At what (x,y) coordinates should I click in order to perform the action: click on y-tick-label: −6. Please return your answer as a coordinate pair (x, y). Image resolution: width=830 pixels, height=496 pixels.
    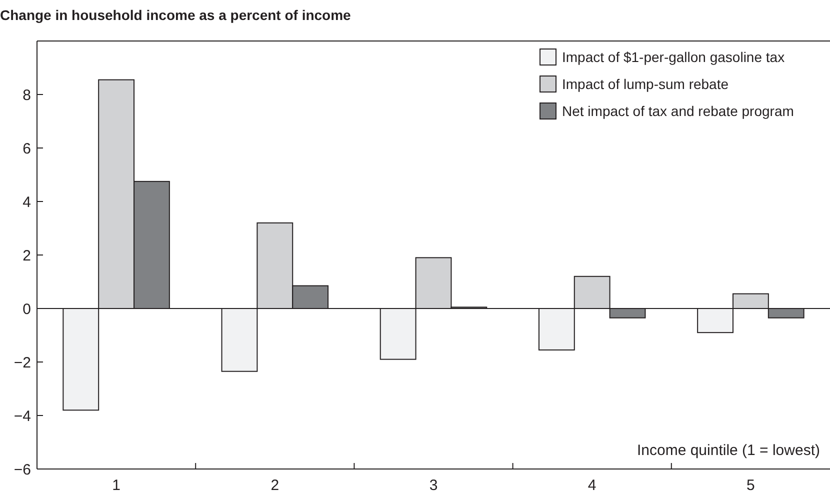
    Looking at the image, I should click on (22, 469).